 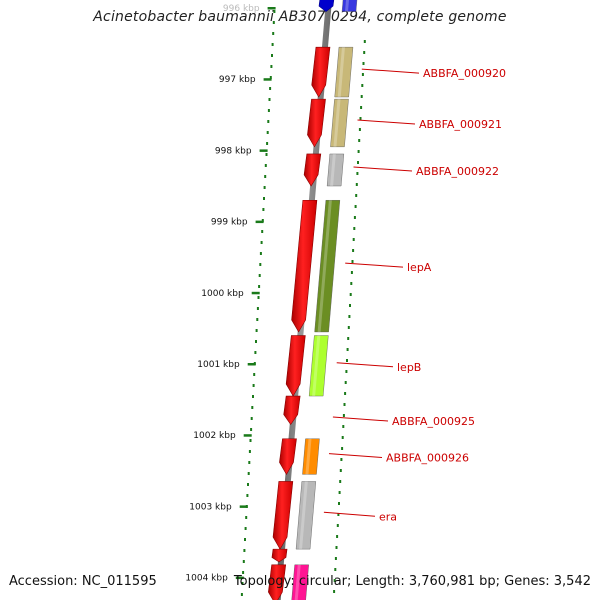 I want to click on gene-label: era, so click(x=388, y=516).